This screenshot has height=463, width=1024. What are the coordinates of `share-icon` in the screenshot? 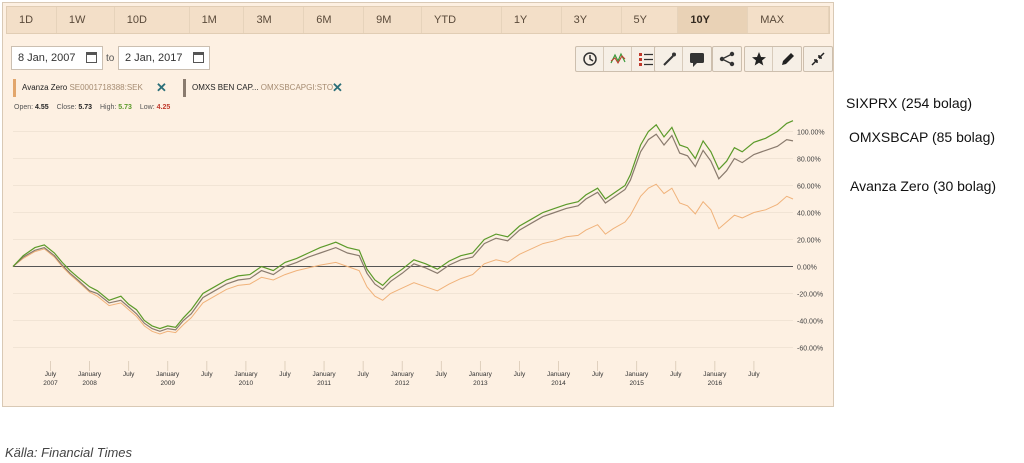 It's located at (727, 59).